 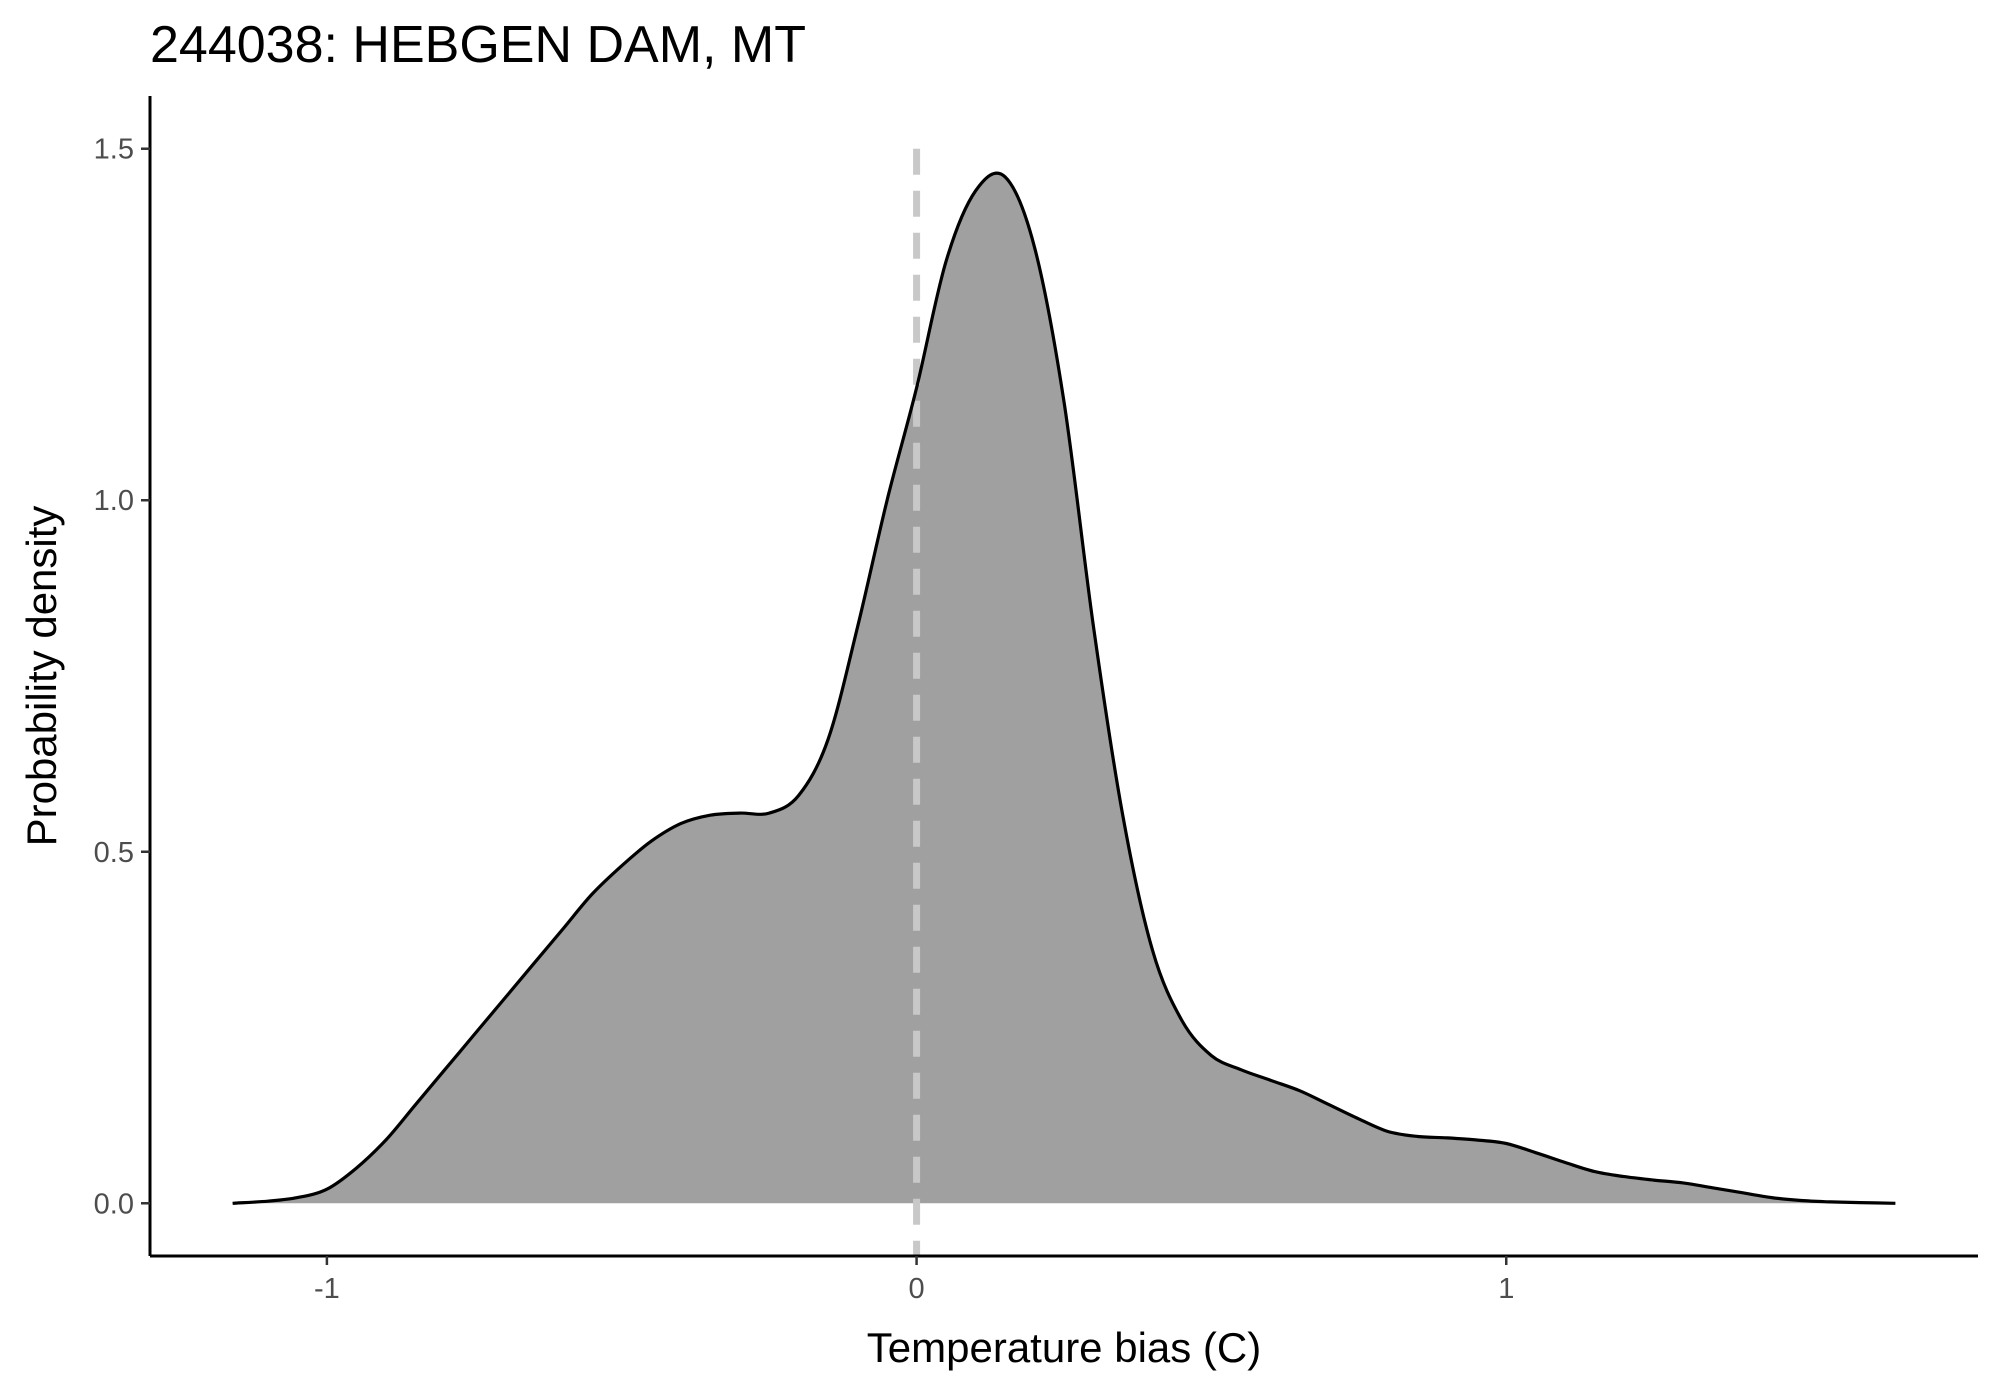 I want to click on x-axis-title: Temperature bias (C), so click(x=1064, y=1347).